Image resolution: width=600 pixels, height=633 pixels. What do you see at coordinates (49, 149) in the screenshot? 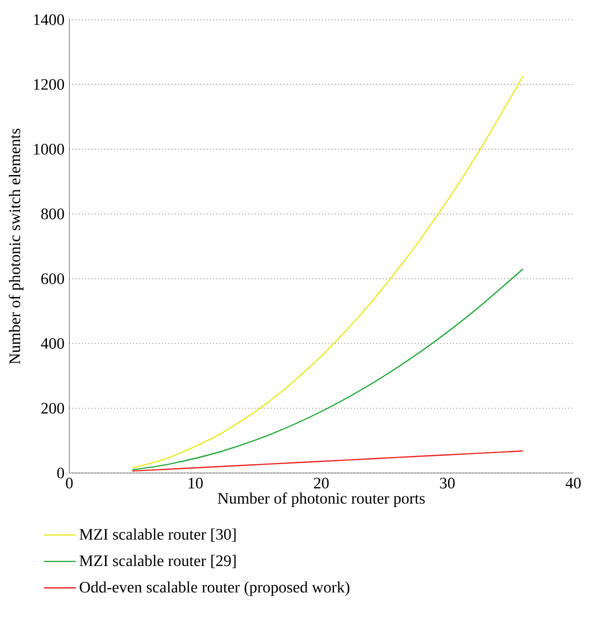
I see `y-tick-label: 1000` at bounding box center [49, 149].